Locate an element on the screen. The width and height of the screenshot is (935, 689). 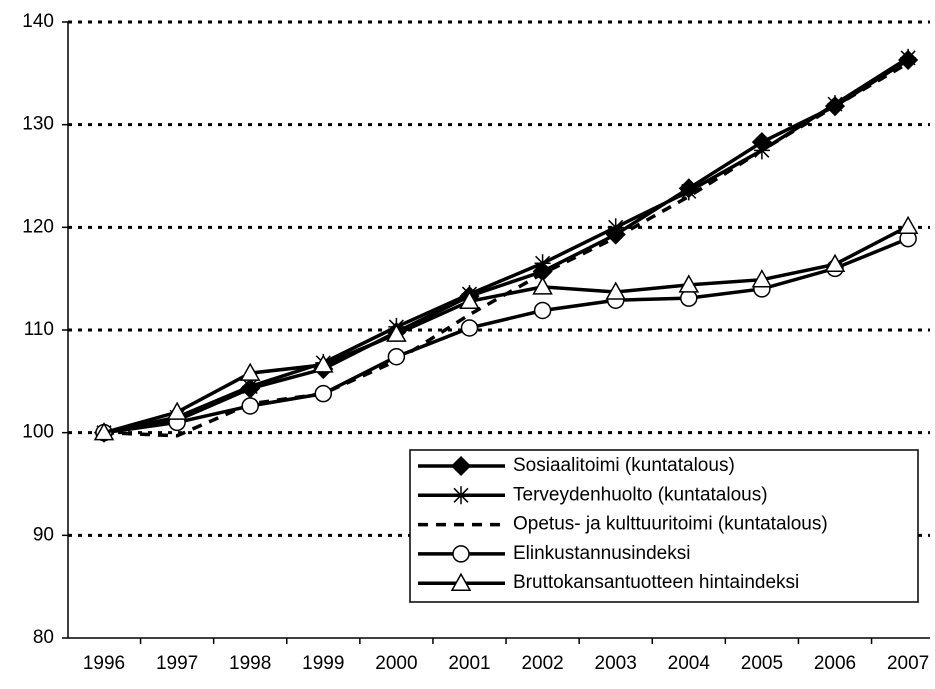
y-tick-label: 90 is located at coordinates (43, 534).